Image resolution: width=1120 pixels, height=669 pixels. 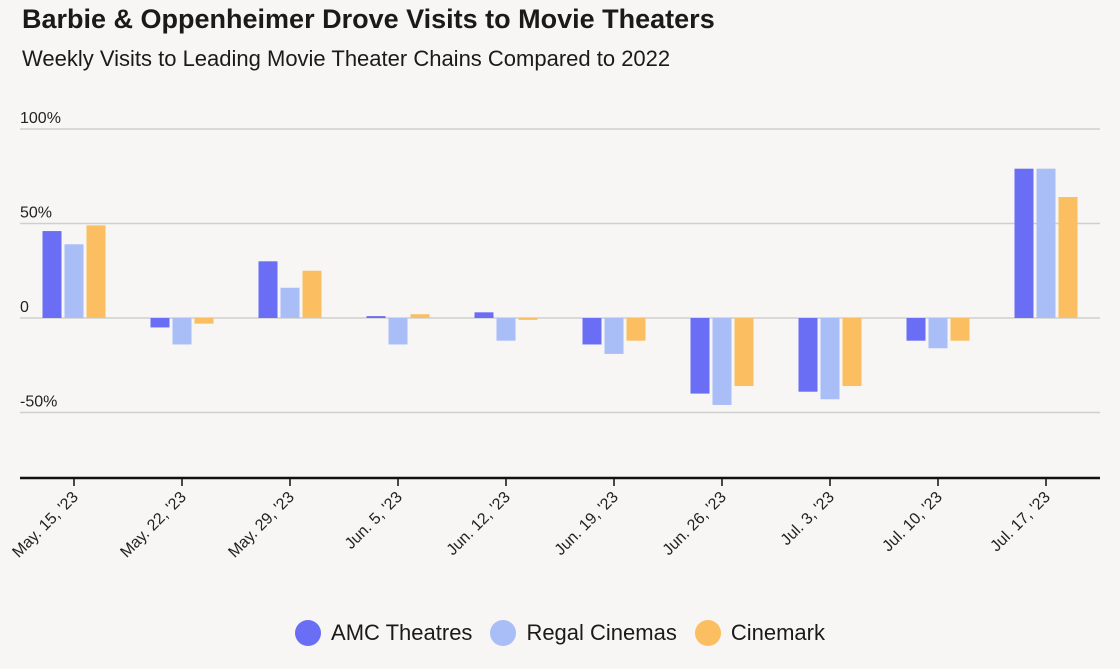 What do you see at coordinates (308, 633) in the screenshot?
I see `legend-swatch-amc` at bounding box center [308, 633].